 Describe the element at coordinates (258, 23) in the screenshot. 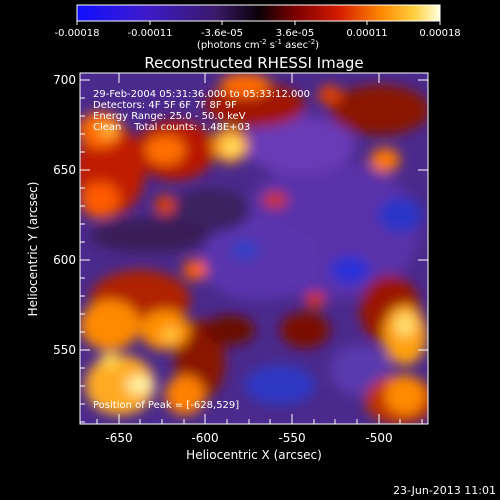

I see `colorbar-ticks` at that location.